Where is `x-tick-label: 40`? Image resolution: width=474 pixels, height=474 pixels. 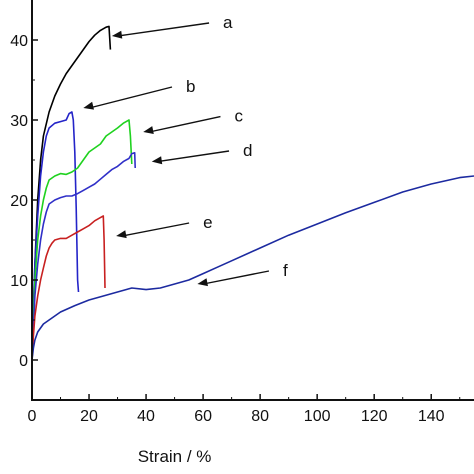 x-tick-label: 40 is located at coordinates (146, 416).